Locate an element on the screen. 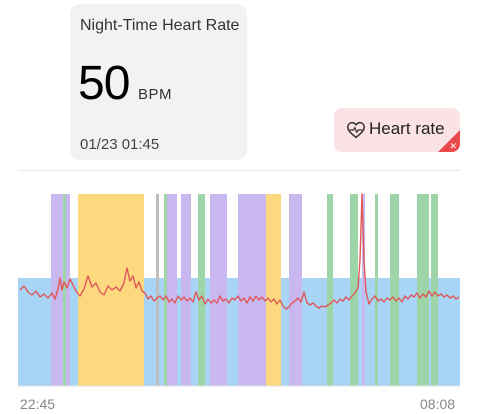  heart-outline-icon is located at coordinates (356, 130).